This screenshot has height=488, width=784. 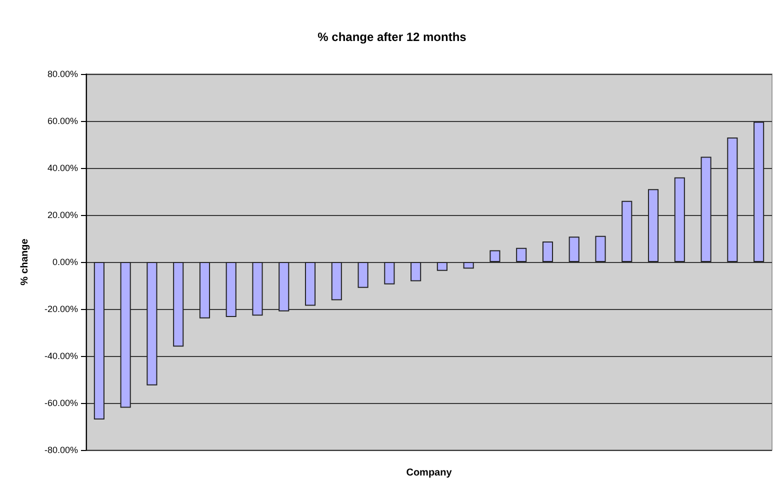 What do you see at coordinates (62, 121) in the screenshot?
I see `y-tick-label: 60.00%` at bounding box center [62, 121].